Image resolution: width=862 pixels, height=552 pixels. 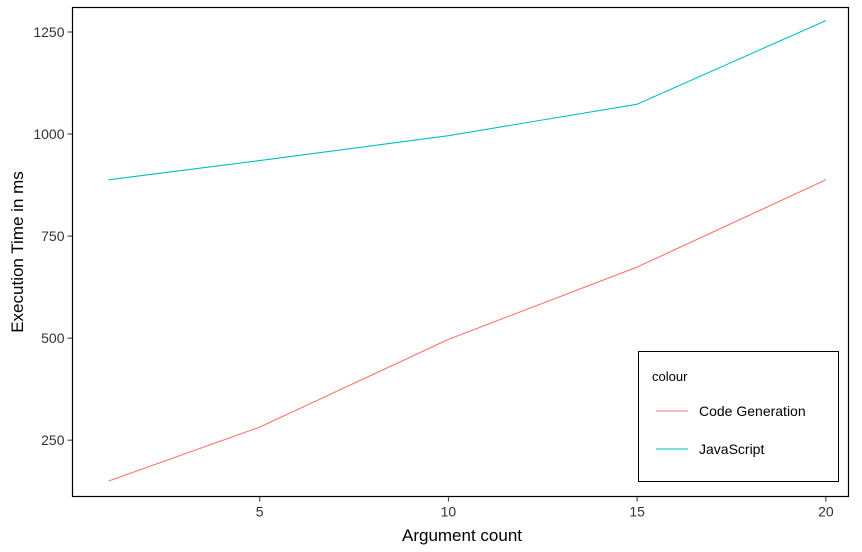 What do you see at coordinates (731, 430) in the screenshot?
I see `legend-entries: Code Generation JavaScript` at bounding box center [731, 430].